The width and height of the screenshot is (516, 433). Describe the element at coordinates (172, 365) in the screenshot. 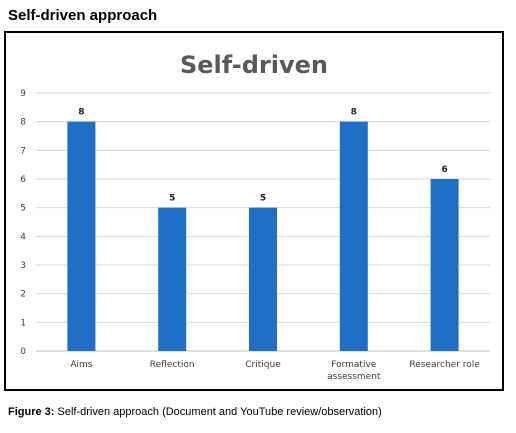

I see `x-tick-label: Reflection` at that location.